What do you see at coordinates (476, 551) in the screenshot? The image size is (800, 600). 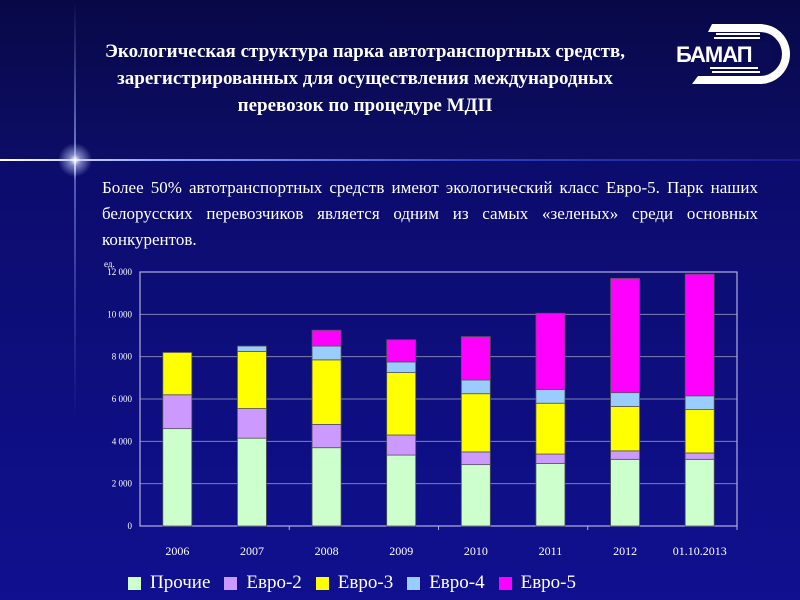 I see `x-tick-label: 2010` at bounding box center [476, 551].